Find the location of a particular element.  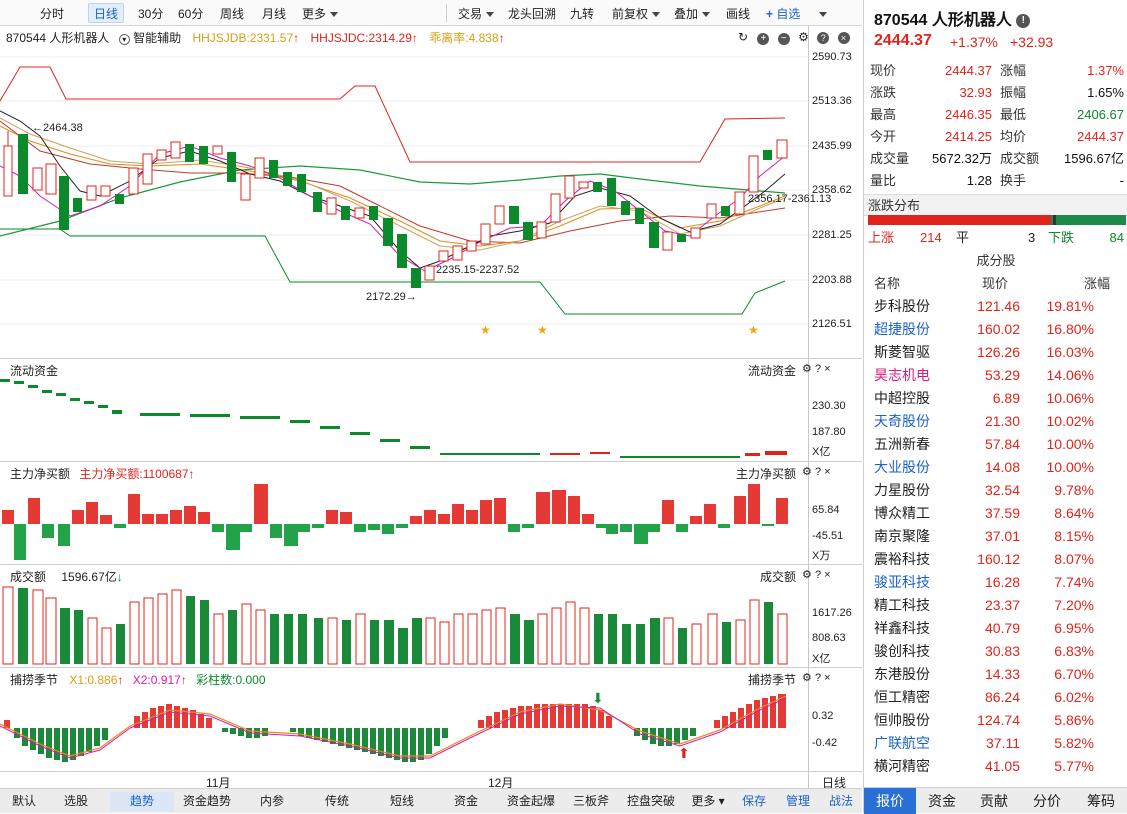

component-row: 力星股份 32.54 9.78% is located at coordinates (995, 490).